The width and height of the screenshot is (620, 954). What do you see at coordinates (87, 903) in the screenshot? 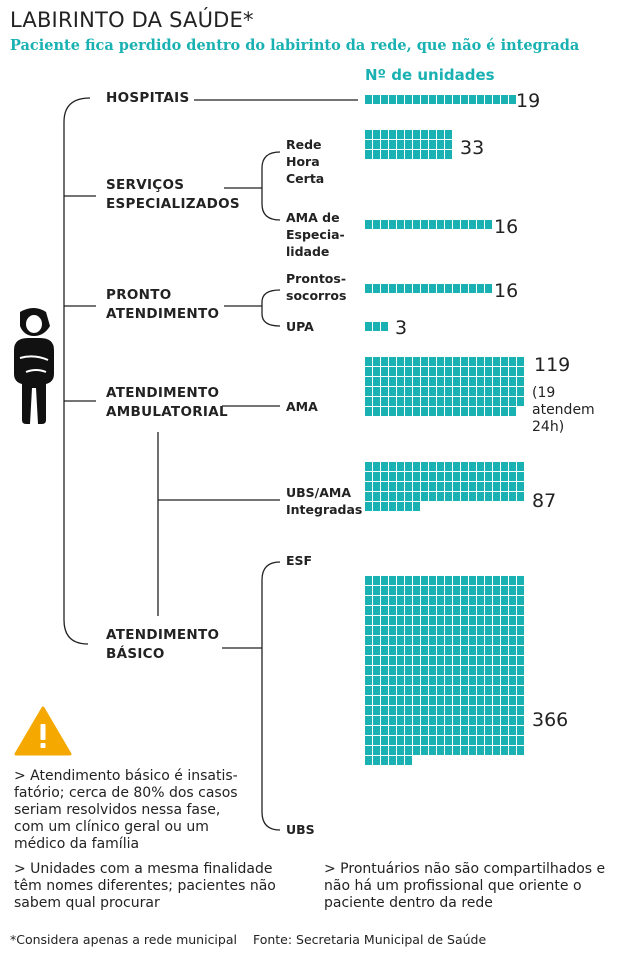
I see `note-line: sabem qual procurar` at bounding box center [87, 903].